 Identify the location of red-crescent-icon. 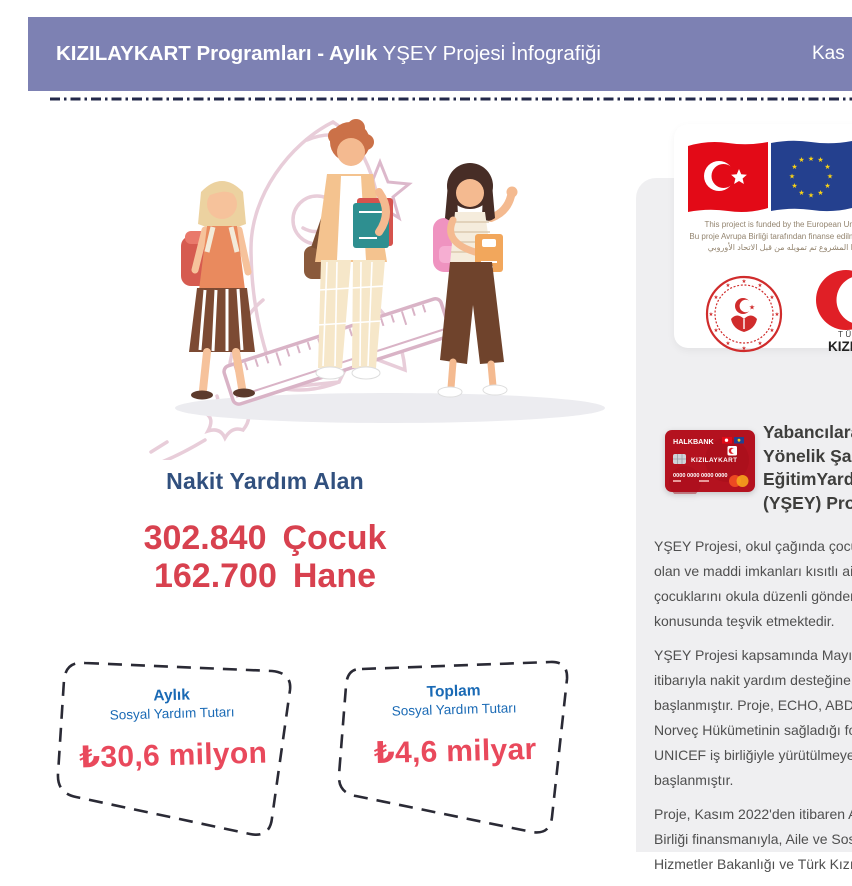
(834, 300).